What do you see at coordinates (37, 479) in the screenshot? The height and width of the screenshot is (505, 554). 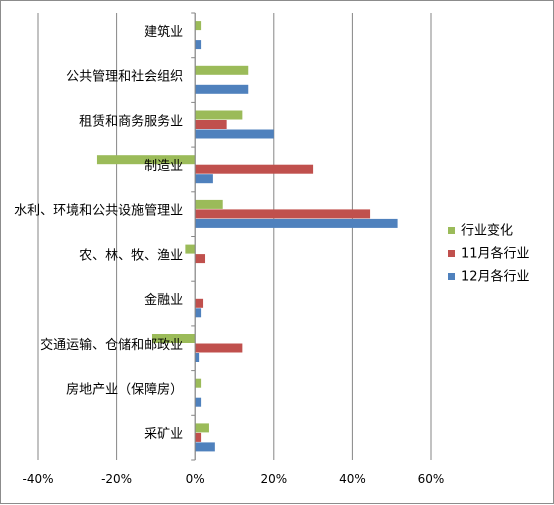 I see `x-tick-label: -40%` at bounding box center [37, 479].